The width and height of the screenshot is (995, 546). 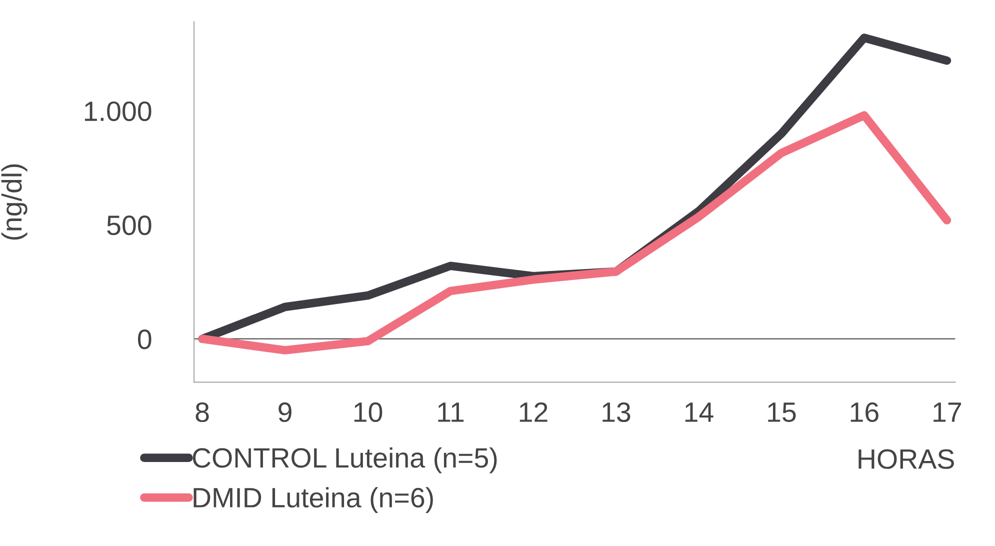 I want to click on x-tick-label: 14, so click(x=699, y=412).